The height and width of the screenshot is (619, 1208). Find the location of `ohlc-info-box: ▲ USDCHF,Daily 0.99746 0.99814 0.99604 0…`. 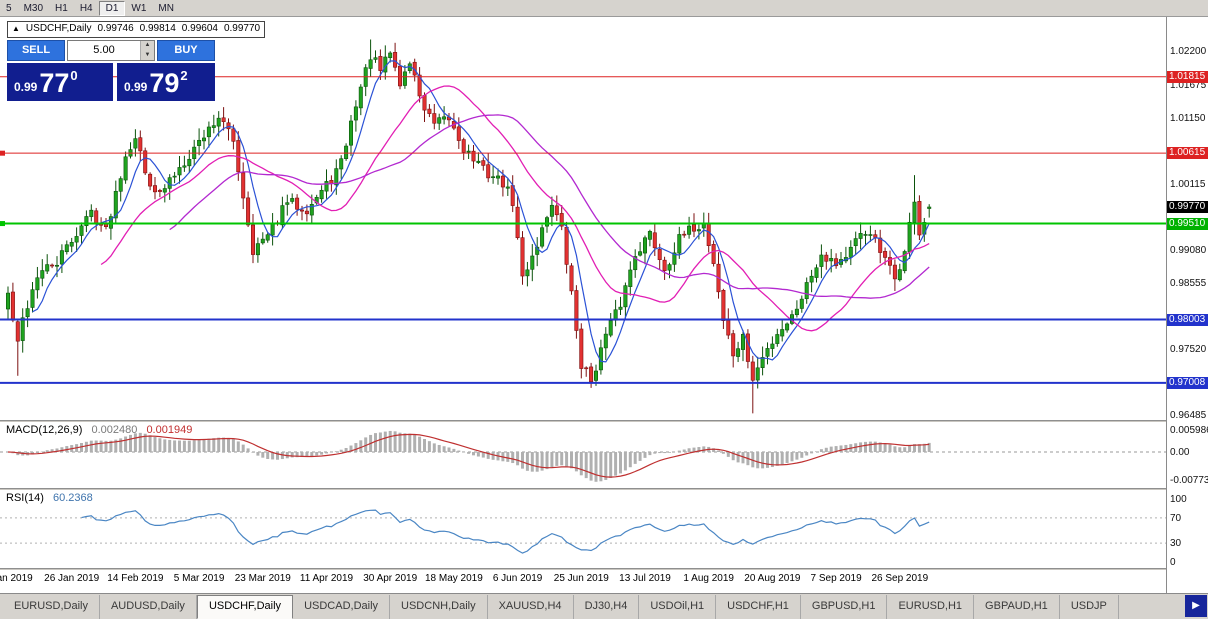

ohlc-info-box: ▲ USDCHF,Daily 0.99746 0.99814 0.99604 0… is located at coordinates (136, 29).